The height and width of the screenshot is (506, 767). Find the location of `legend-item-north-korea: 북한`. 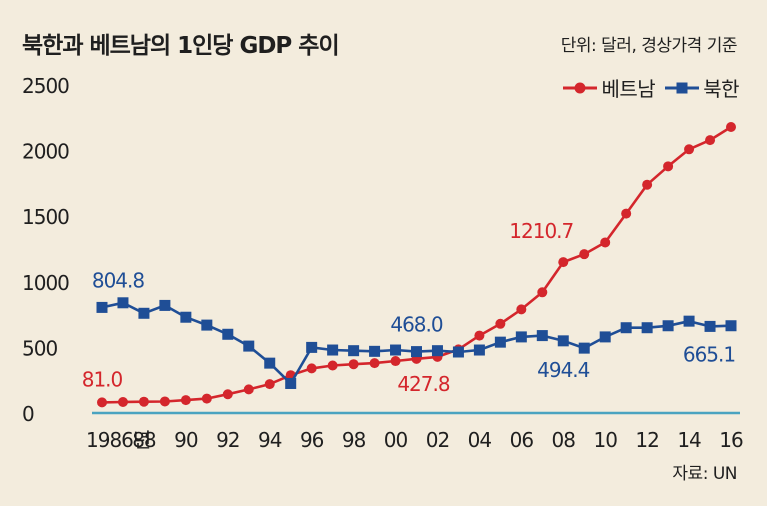

legend-item-north-korea: 북한 is located at coordinates (702, 87).